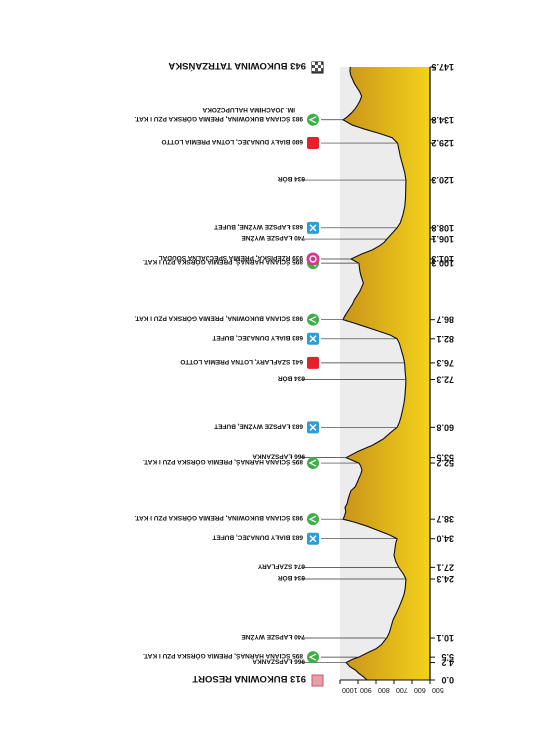 The height and width of the screenshot is (750, 559). I want to click on elevation-area, so click(386, 373).